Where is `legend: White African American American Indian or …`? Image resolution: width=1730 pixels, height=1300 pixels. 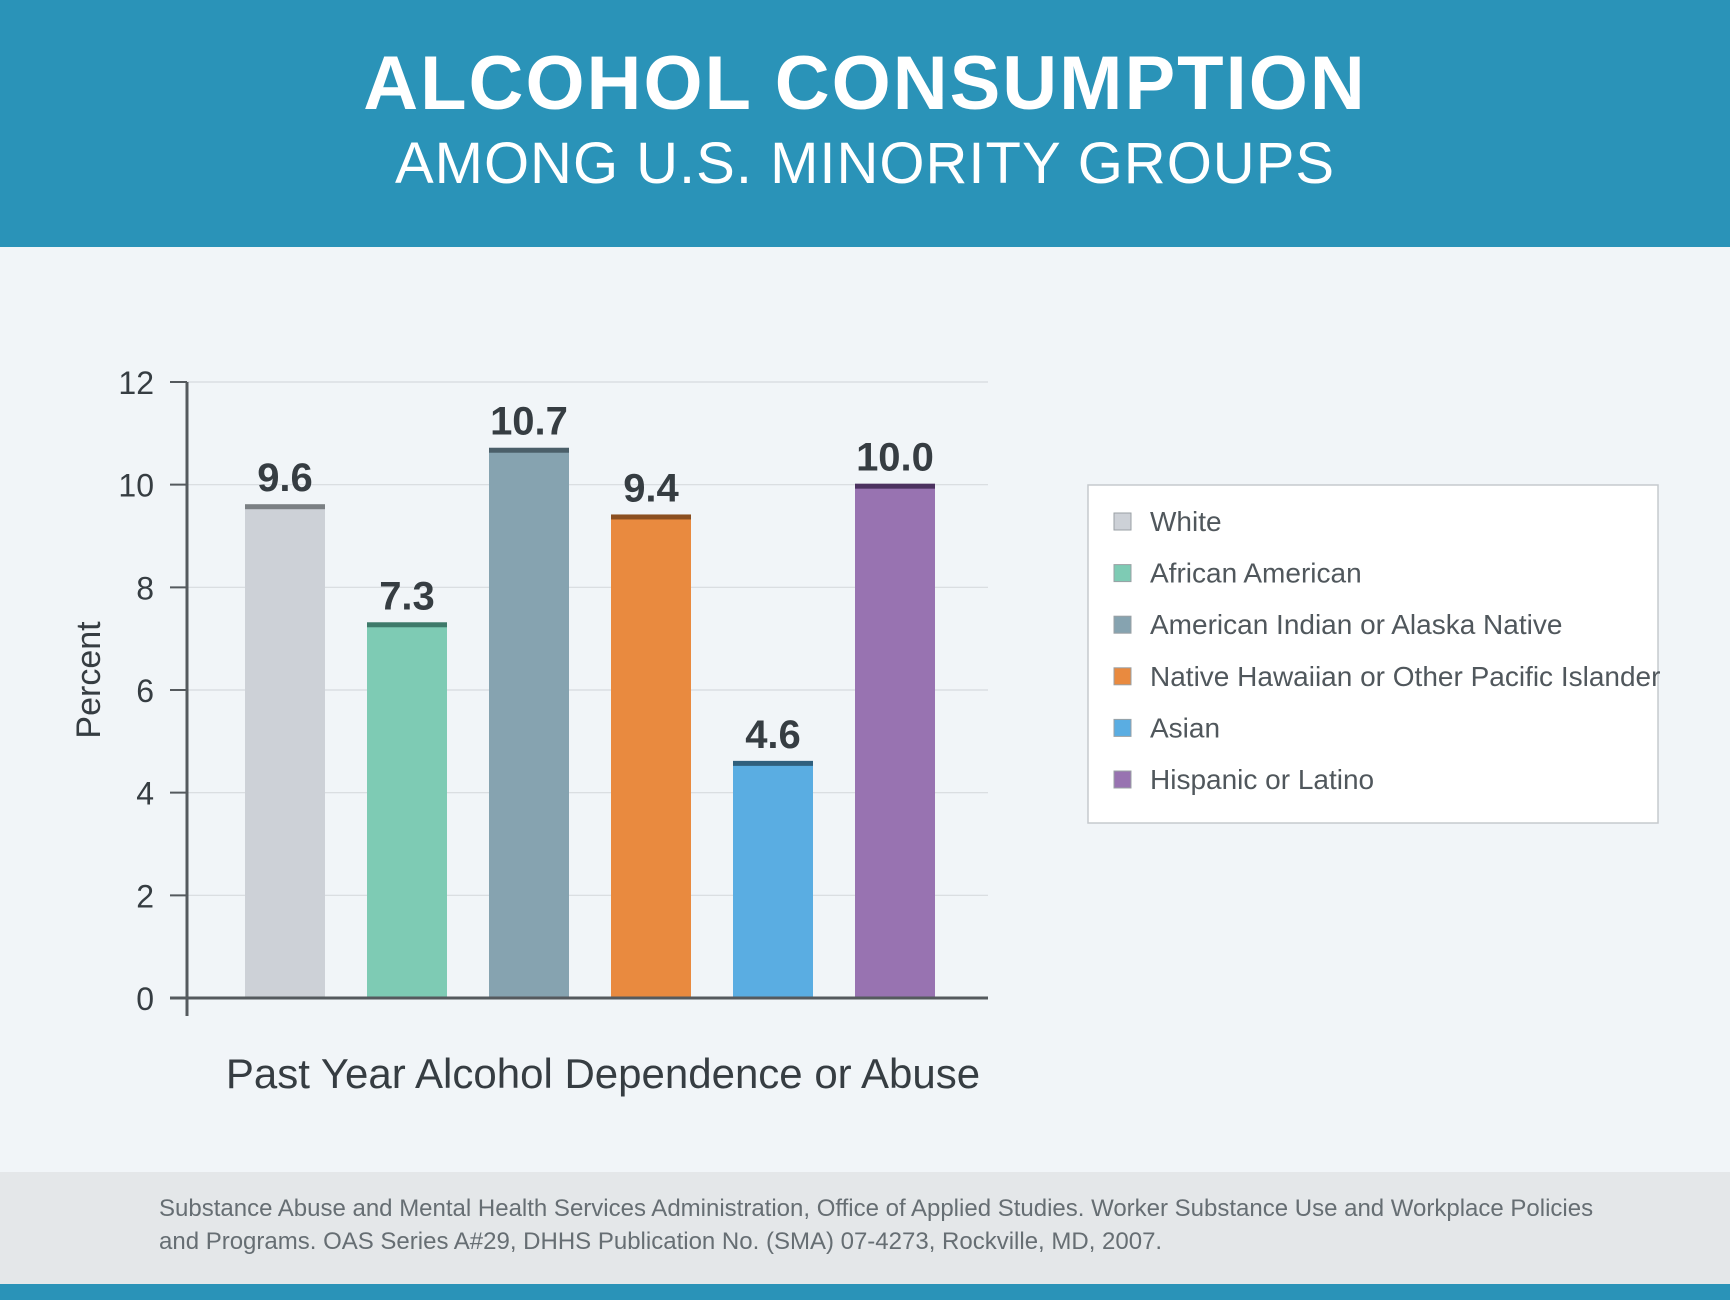 legend: White African American American Indian or … is located at coordinates (1373, 654).